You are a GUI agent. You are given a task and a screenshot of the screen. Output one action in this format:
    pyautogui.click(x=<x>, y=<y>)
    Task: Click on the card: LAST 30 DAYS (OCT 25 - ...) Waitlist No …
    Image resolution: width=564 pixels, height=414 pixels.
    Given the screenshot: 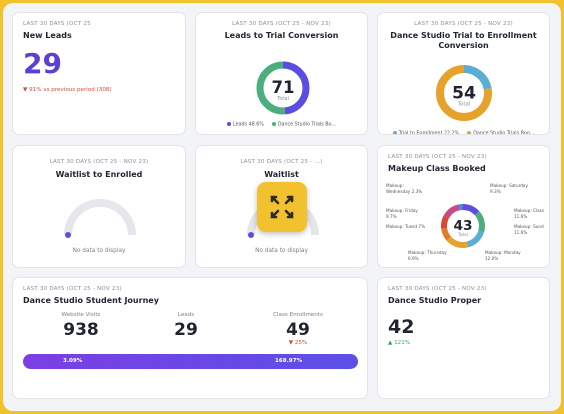 What is the action you would take?
    pyautogui.click(x=281, y=206)
    